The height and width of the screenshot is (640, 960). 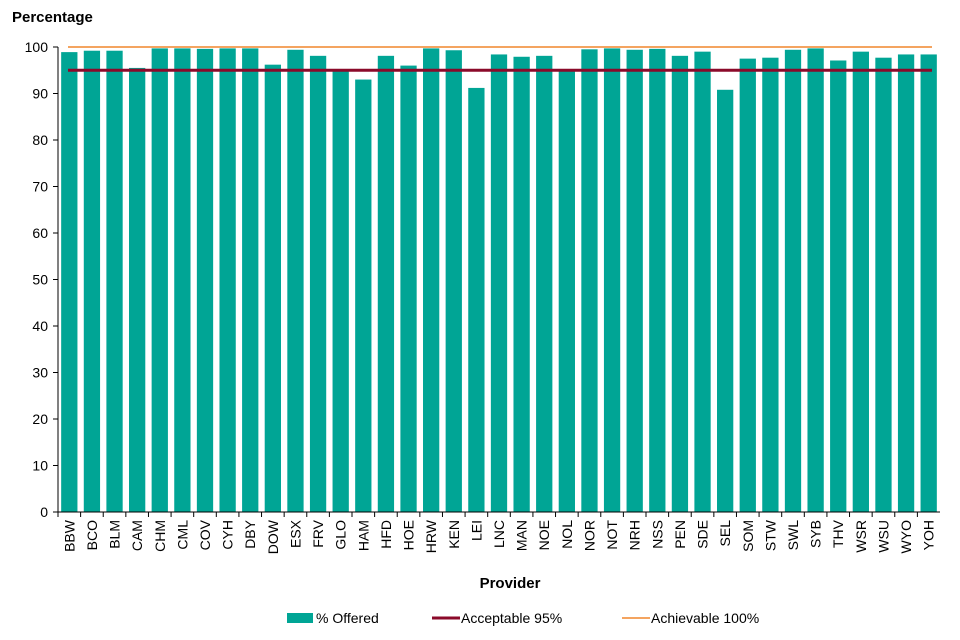 What do you see at coordinates (680, 284) in the screenshot?
I see `bar-pen` at bounding box center [680, 284].